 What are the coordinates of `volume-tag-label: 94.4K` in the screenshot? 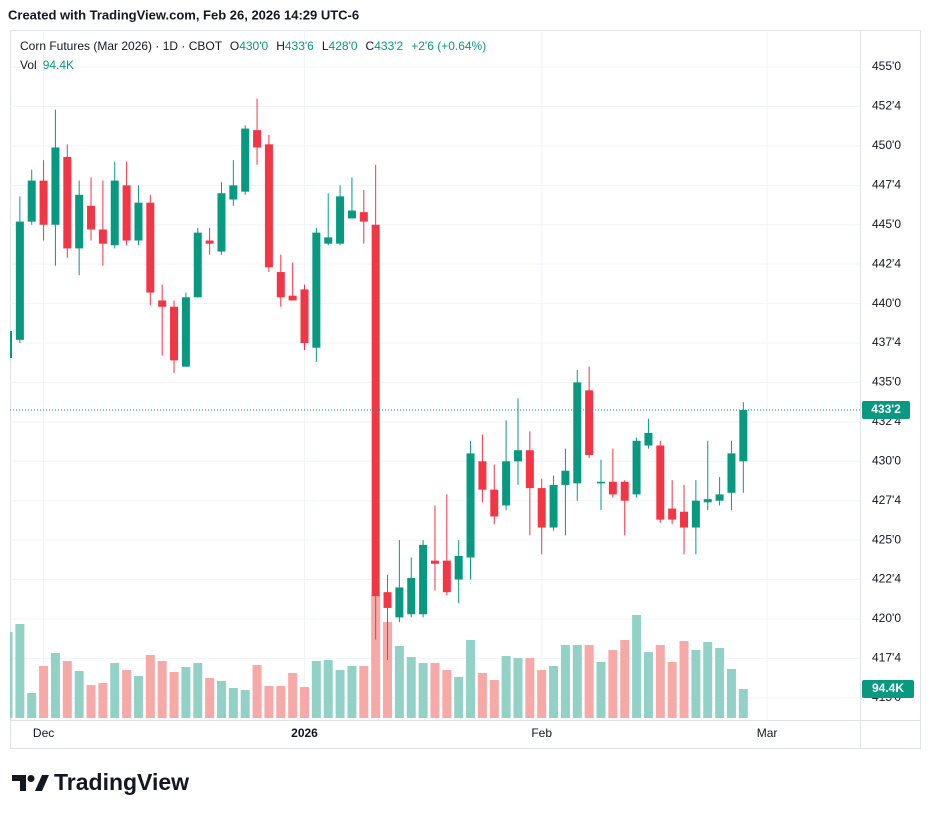 It's located at (888, 688).